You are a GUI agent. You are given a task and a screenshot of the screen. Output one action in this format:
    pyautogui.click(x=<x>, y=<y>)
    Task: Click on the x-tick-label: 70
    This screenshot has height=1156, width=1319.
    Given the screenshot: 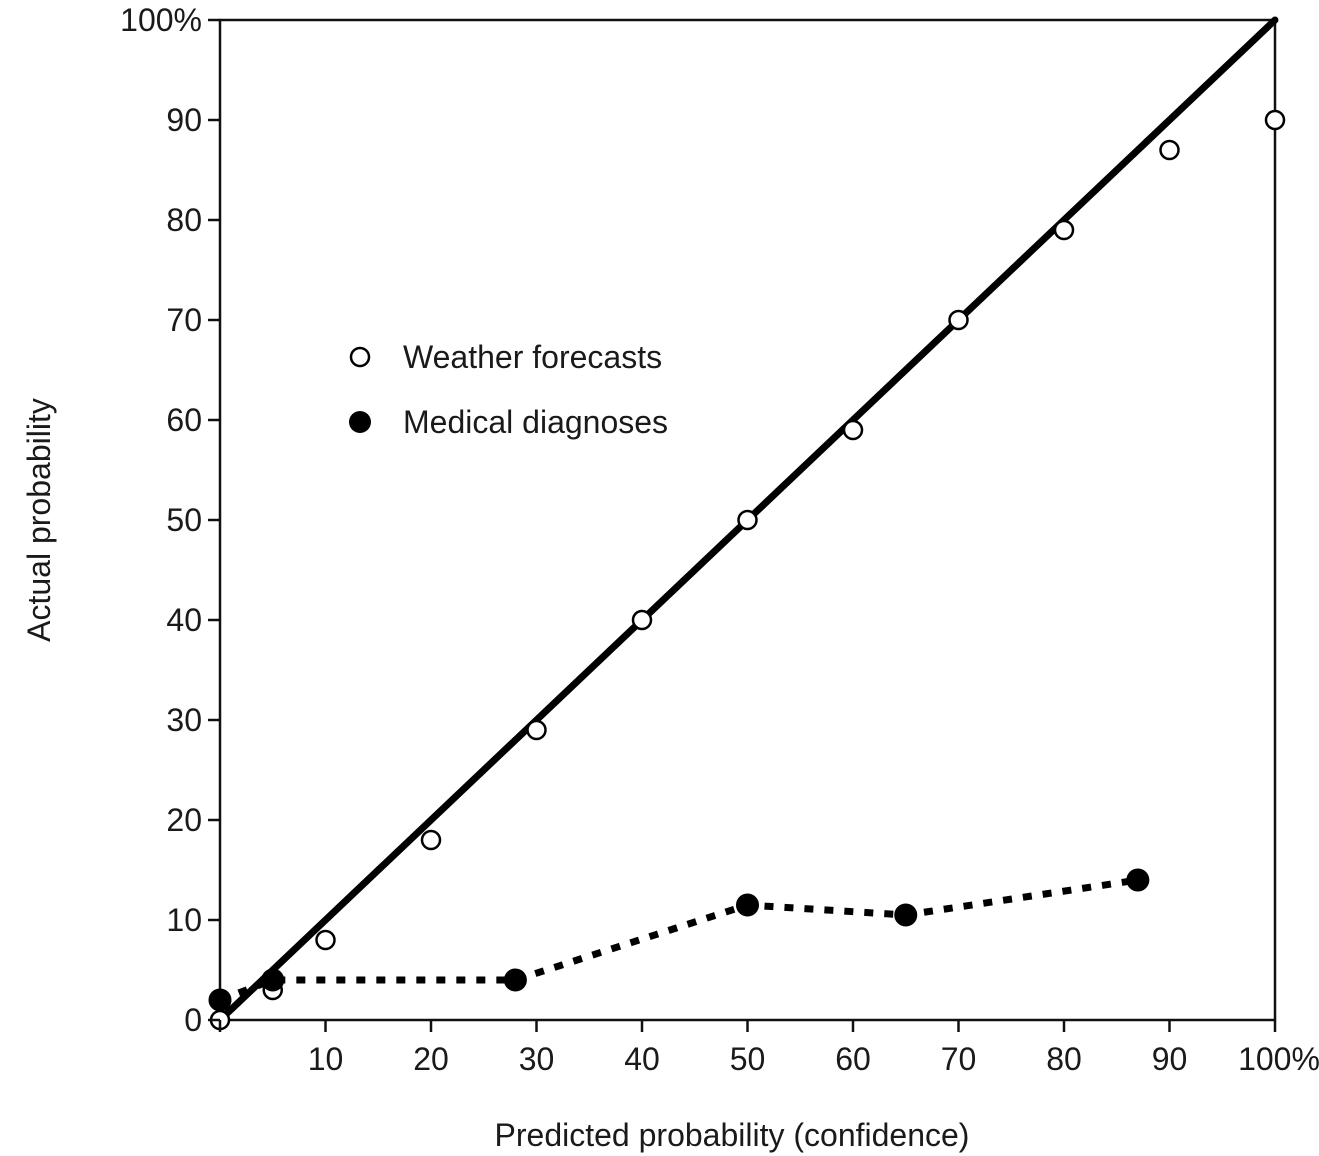 What is the action you would take?
    pyautogui.click(x=959, y=1059)
    